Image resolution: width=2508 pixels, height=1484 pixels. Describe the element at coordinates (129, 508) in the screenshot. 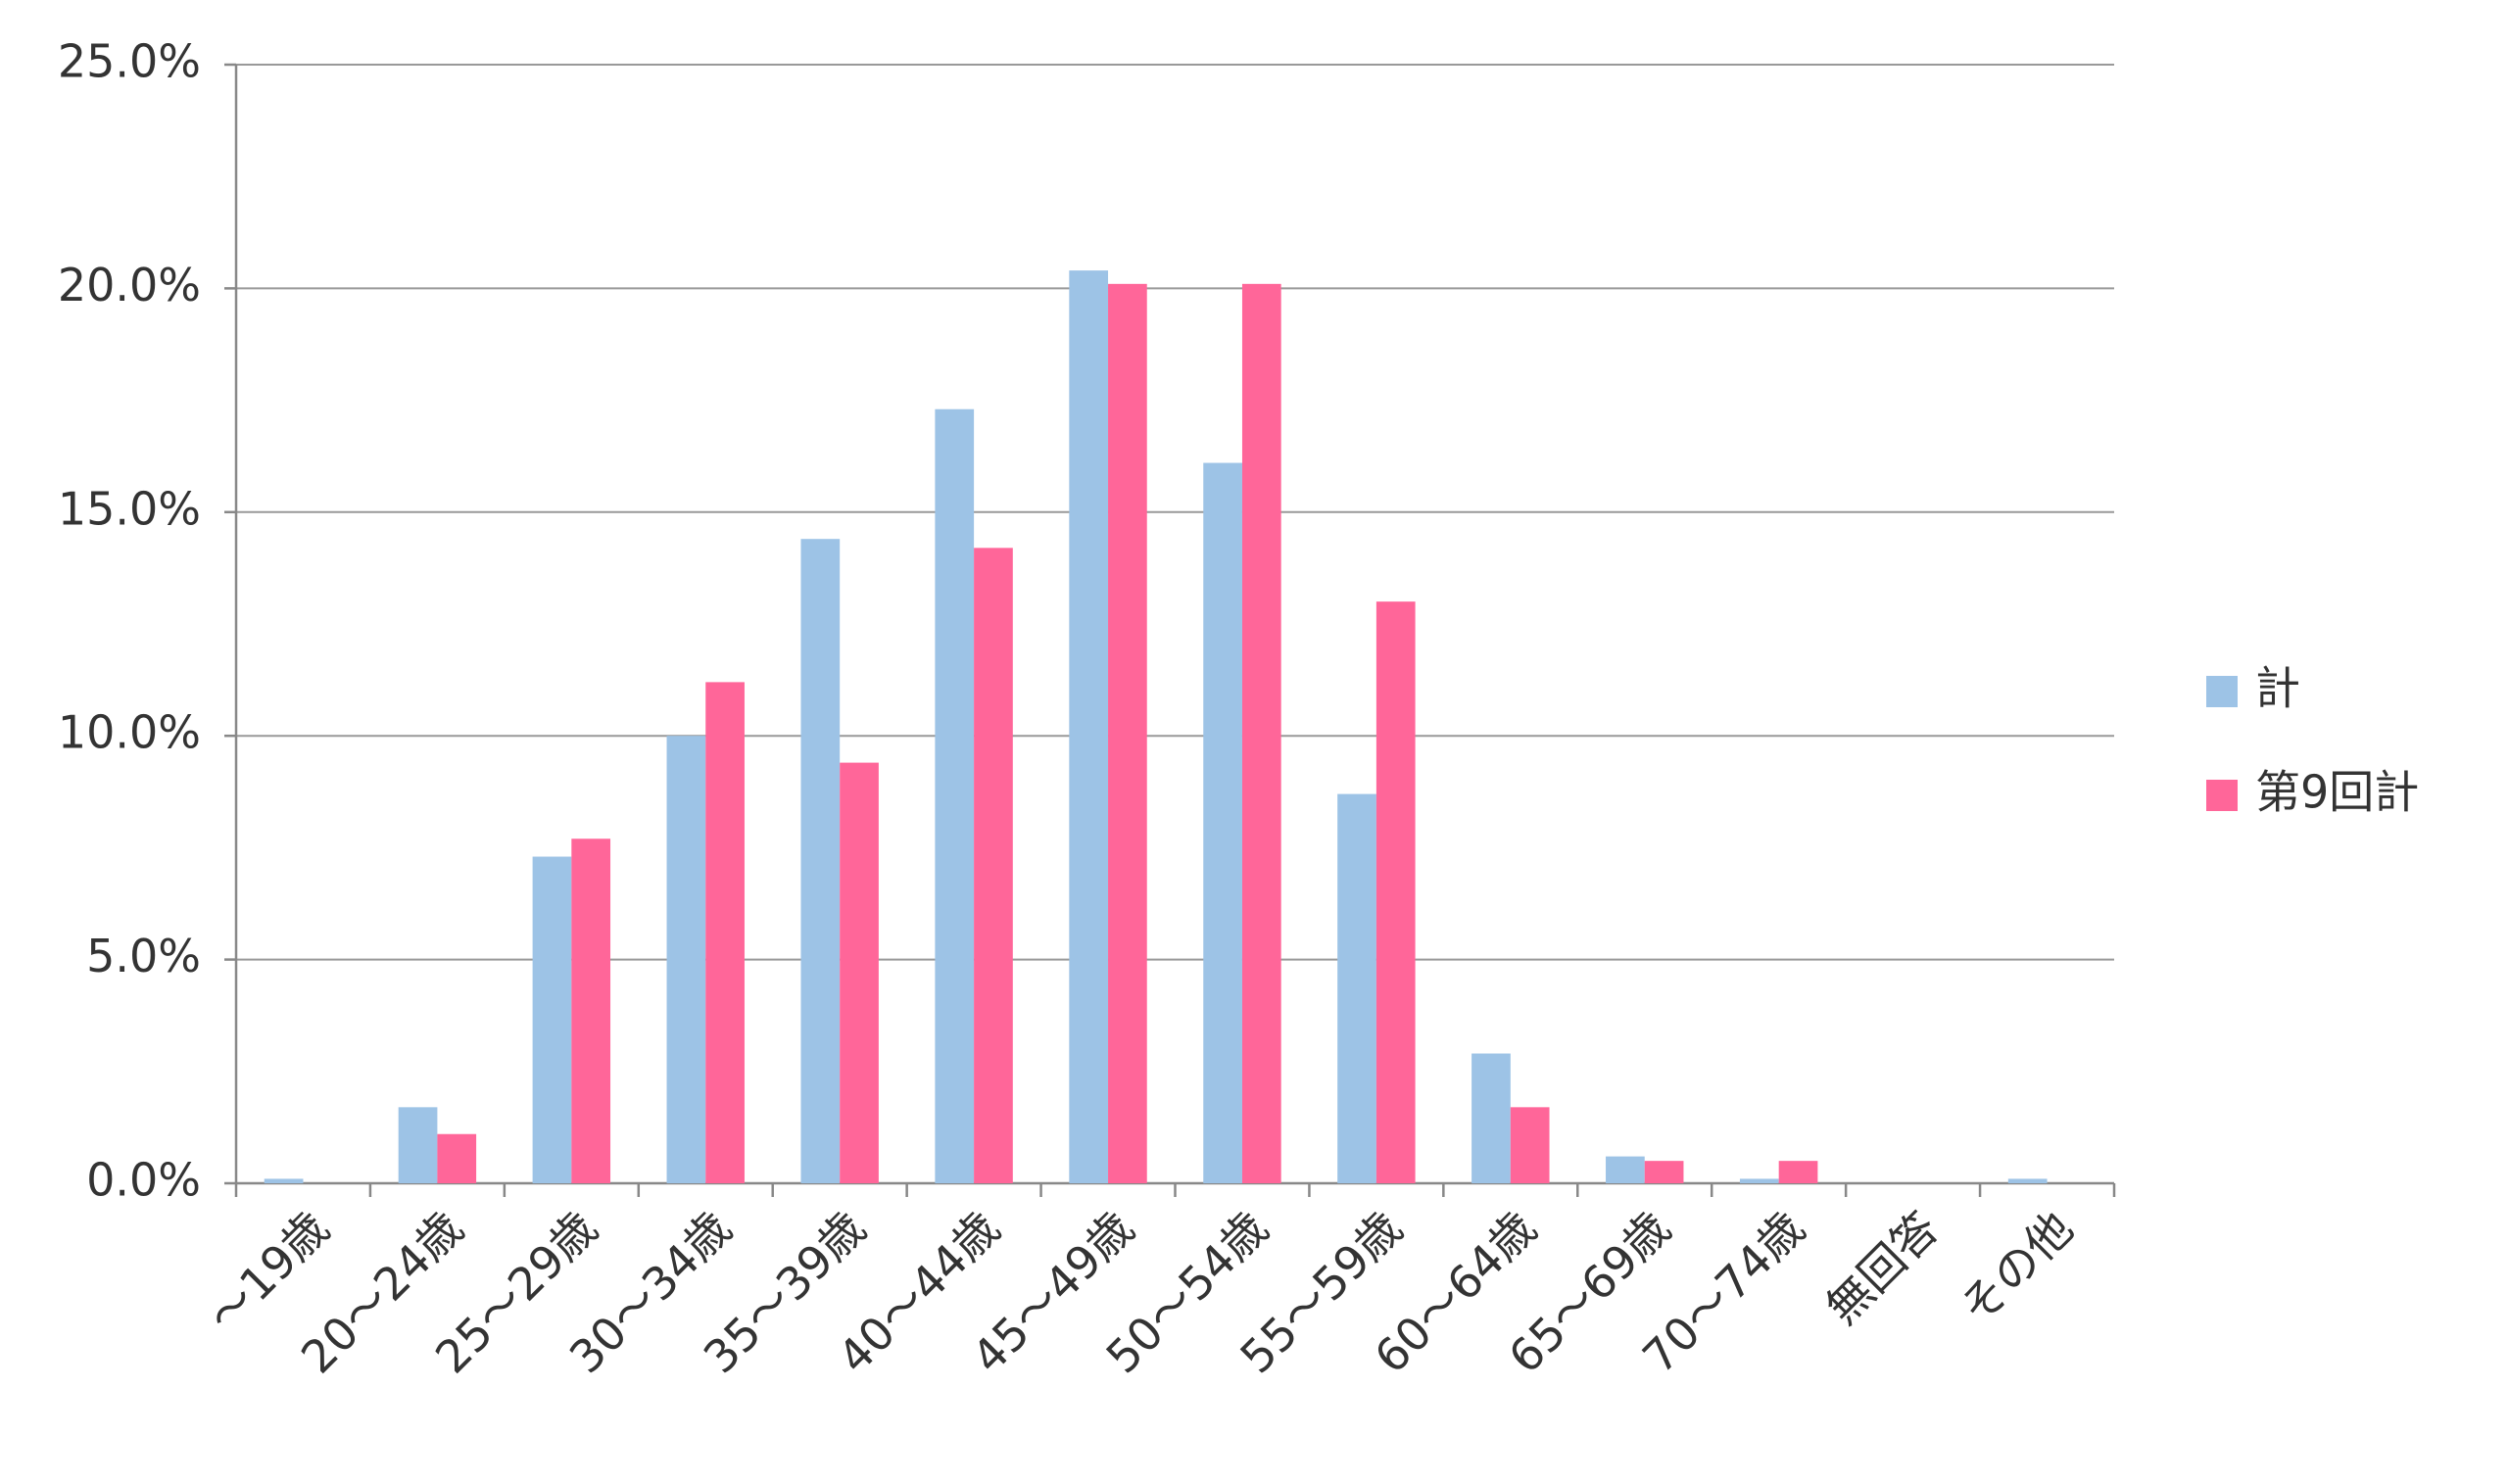

I see `y-tick-label: 15.0%` at that location.